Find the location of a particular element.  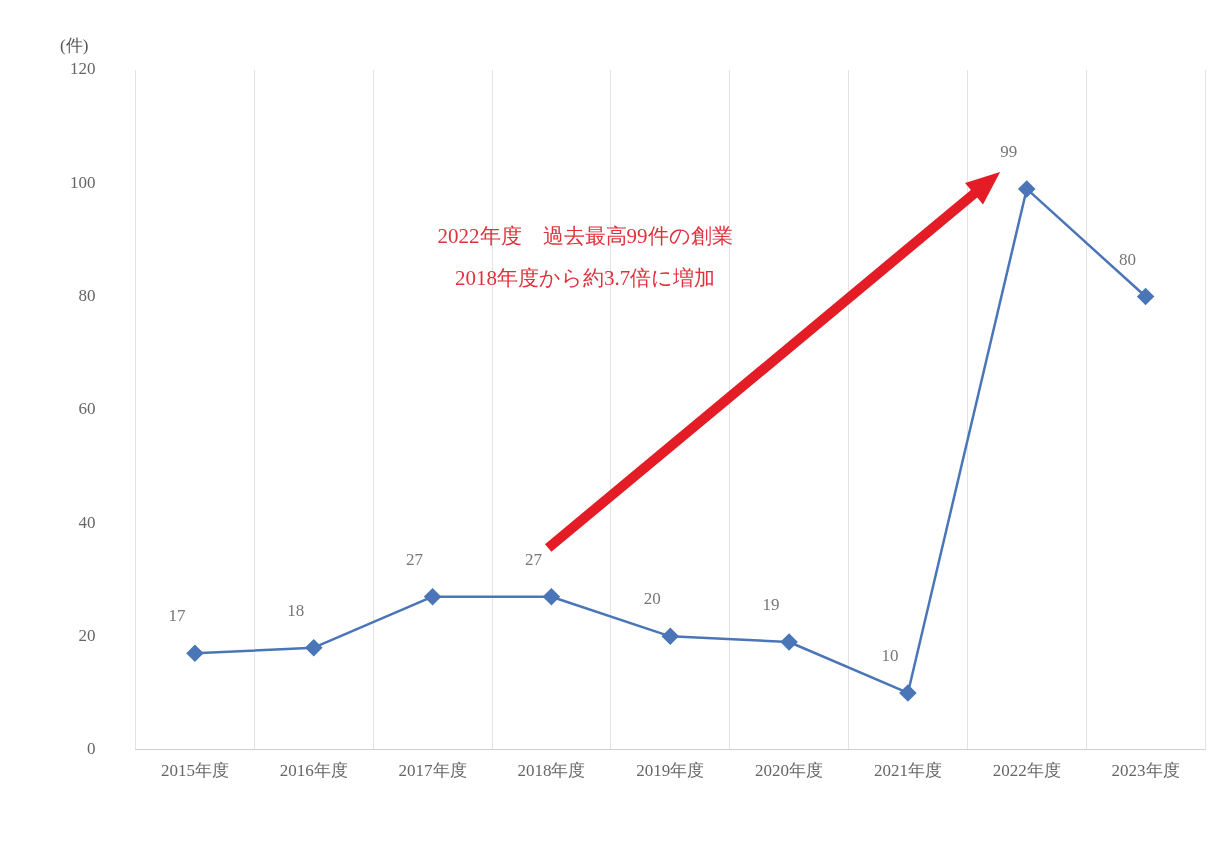

data-label: 18 is located at coordinates (296, 610).